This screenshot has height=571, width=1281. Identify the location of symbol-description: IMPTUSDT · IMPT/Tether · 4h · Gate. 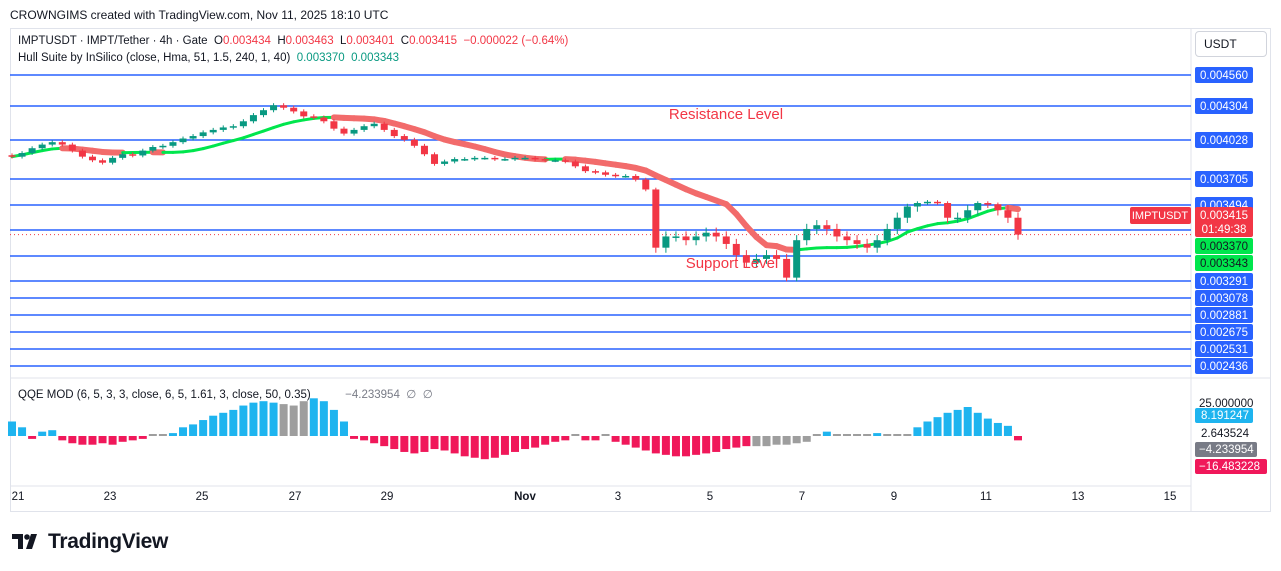
(113, 41).